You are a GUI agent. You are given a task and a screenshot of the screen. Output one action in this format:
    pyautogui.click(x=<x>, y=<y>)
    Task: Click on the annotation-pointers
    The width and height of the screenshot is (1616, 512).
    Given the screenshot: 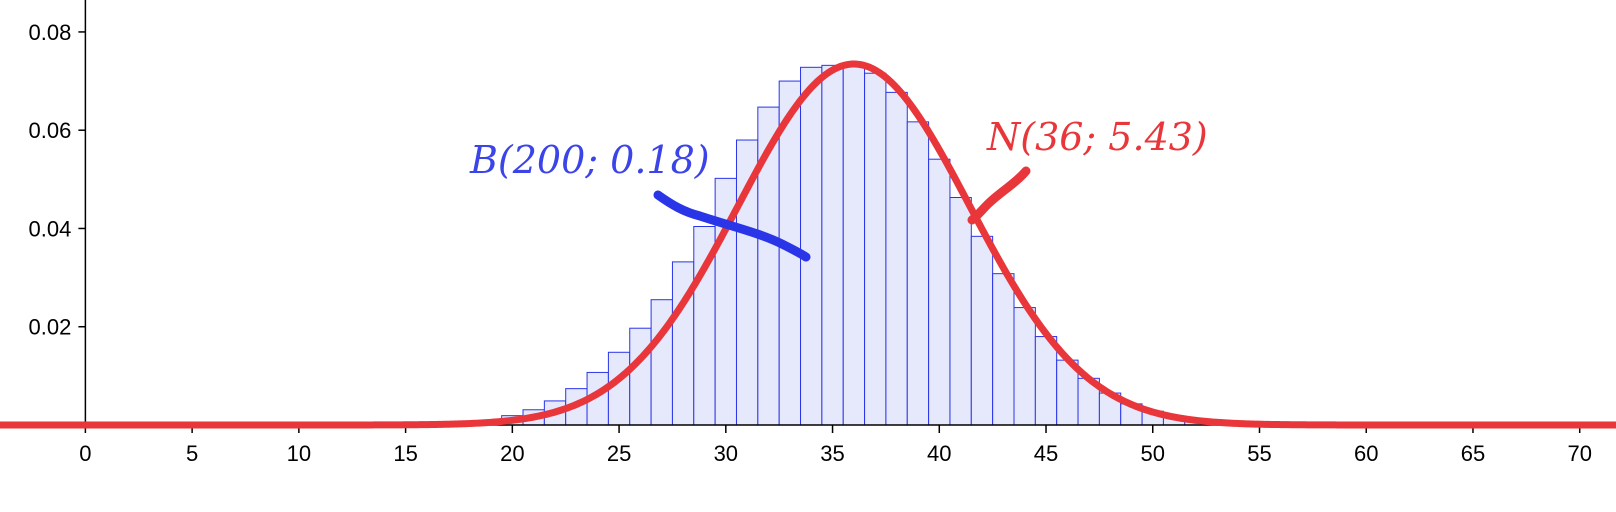 What is the action you would take?
    pyautogui.click(x=842, y=214)
    